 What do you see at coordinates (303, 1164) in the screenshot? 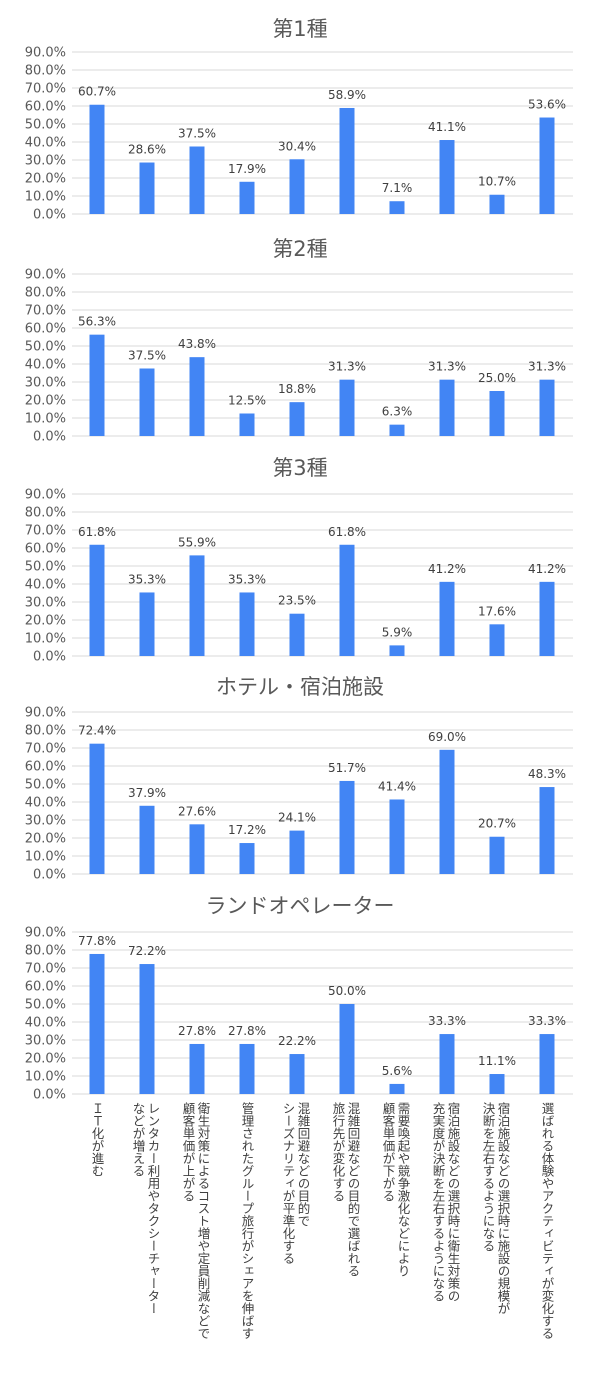
I see `category-label: 混雑回避などの目的で` at bounding box center [303, 1164].